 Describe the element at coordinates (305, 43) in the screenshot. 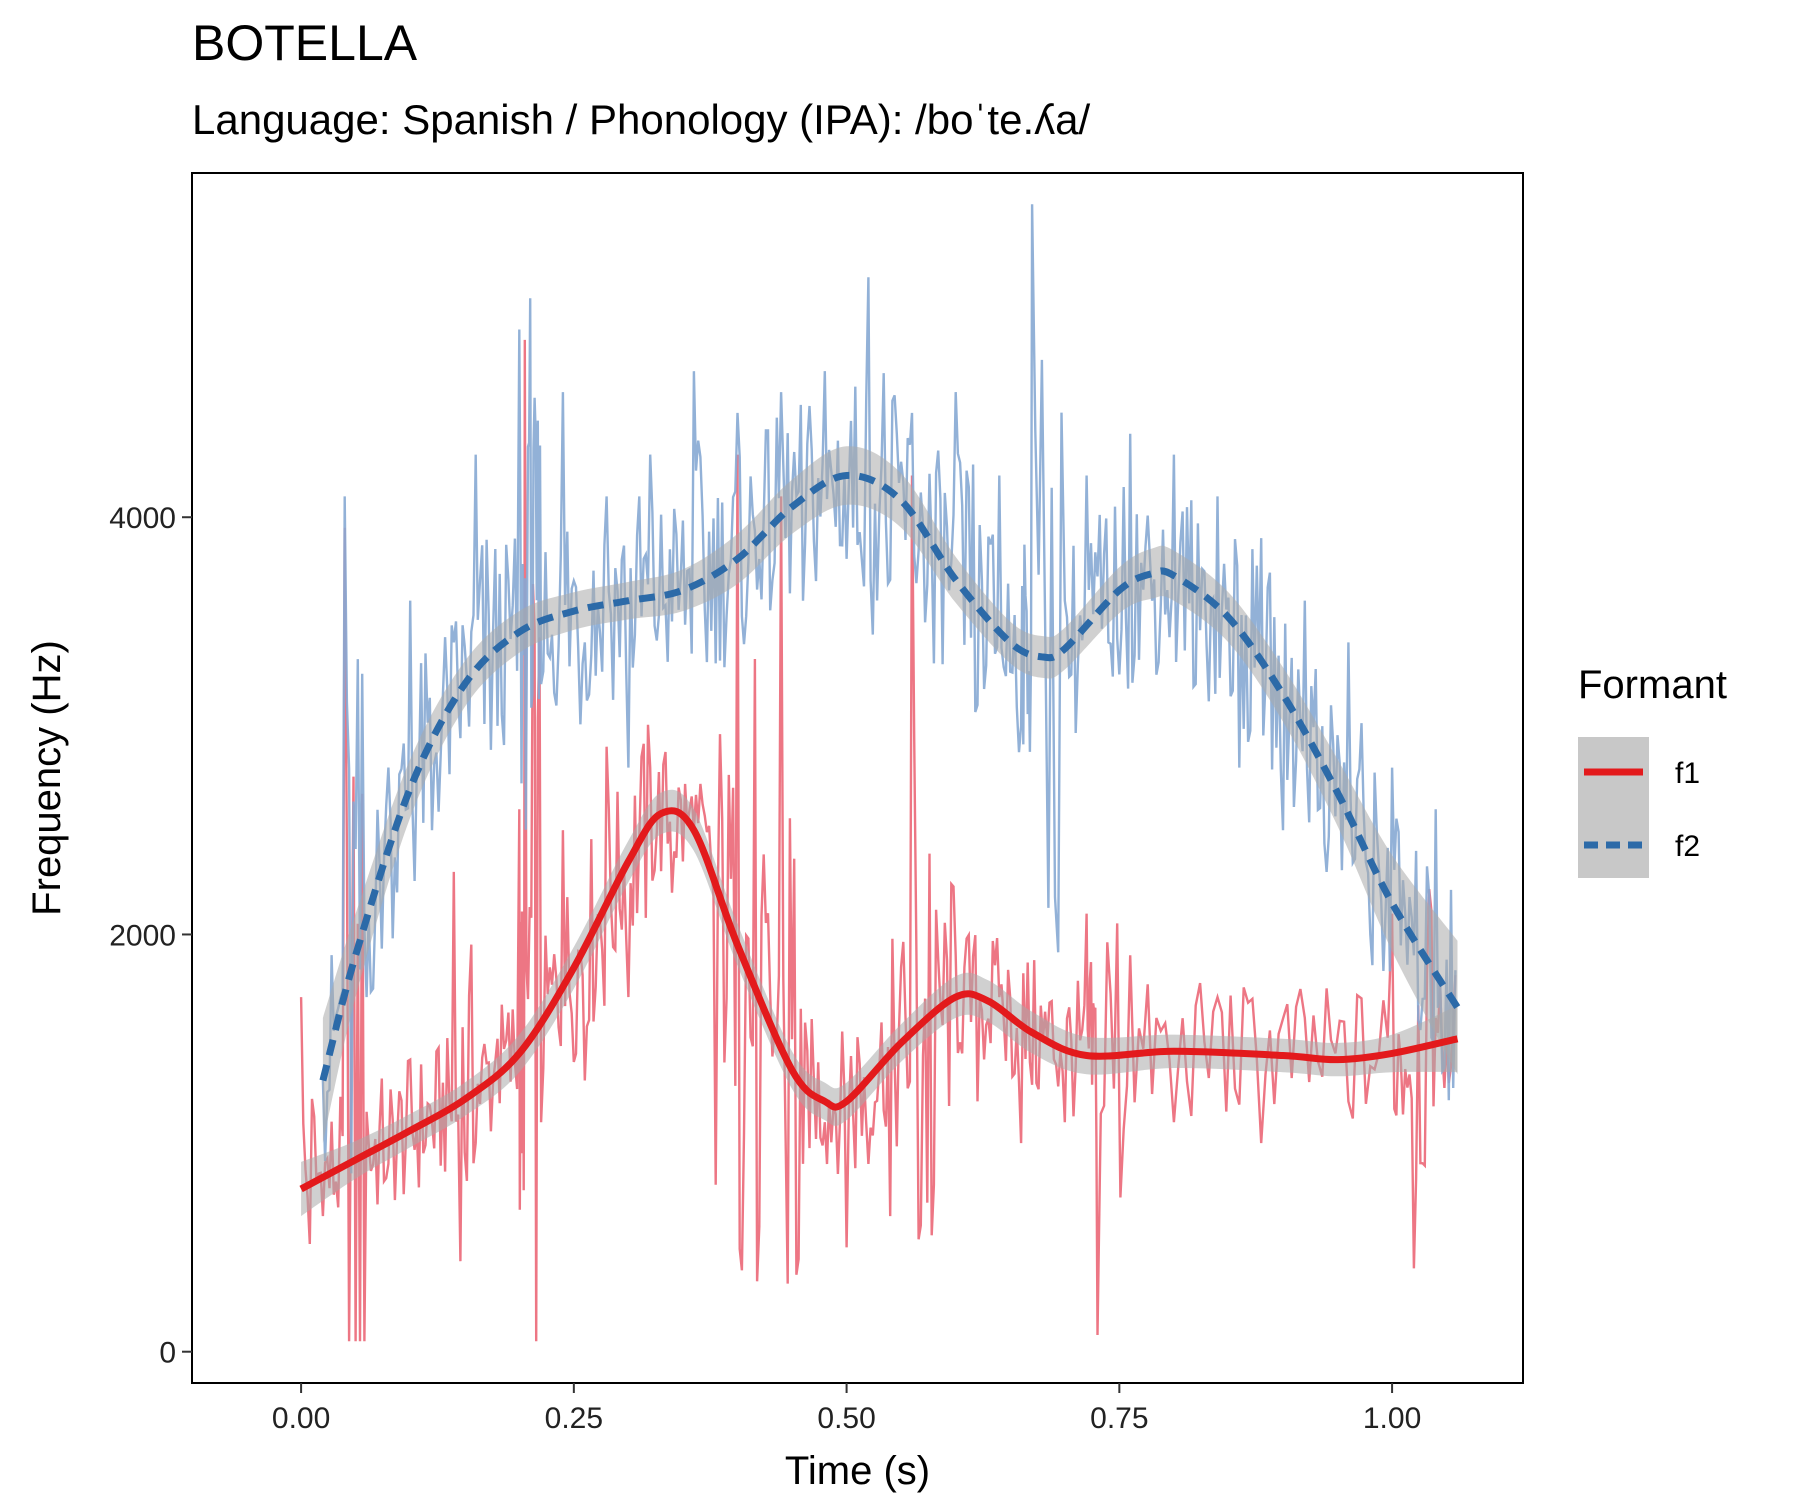

I see `chart-title: BOTELLA` at that location.